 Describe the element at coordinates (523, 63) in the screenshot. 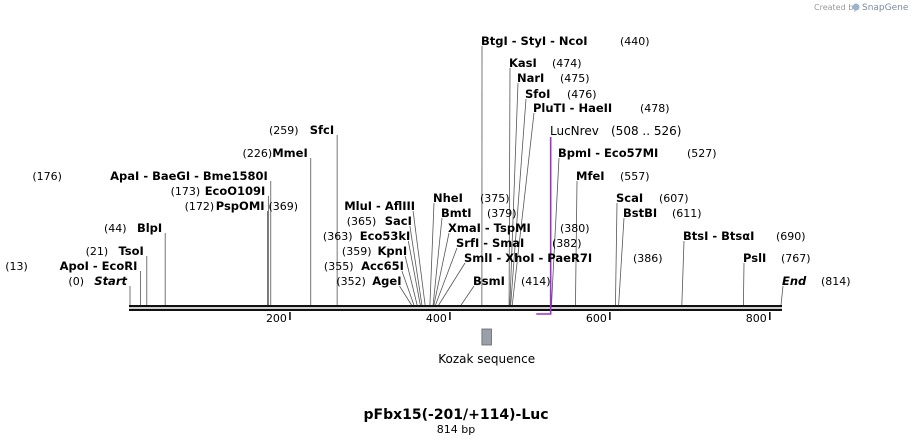

I see `site-name-kasi-474: KasI` at that location.